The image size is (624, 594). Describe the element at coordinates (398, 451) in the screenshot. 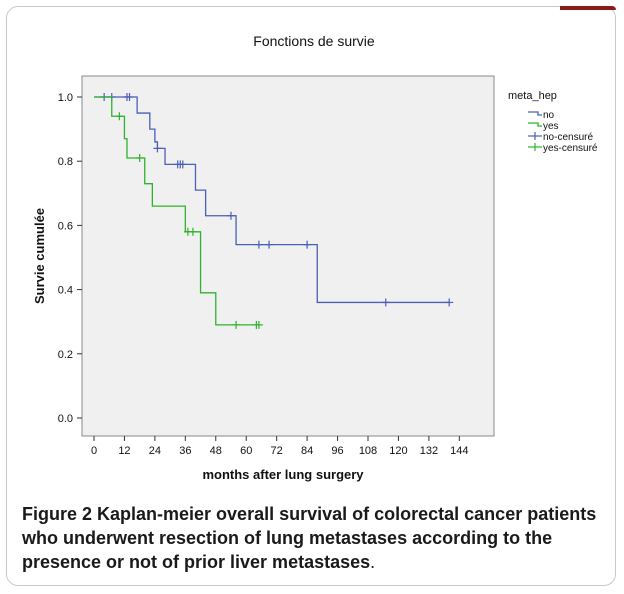

I see `x-tick-label: 120` at that location.